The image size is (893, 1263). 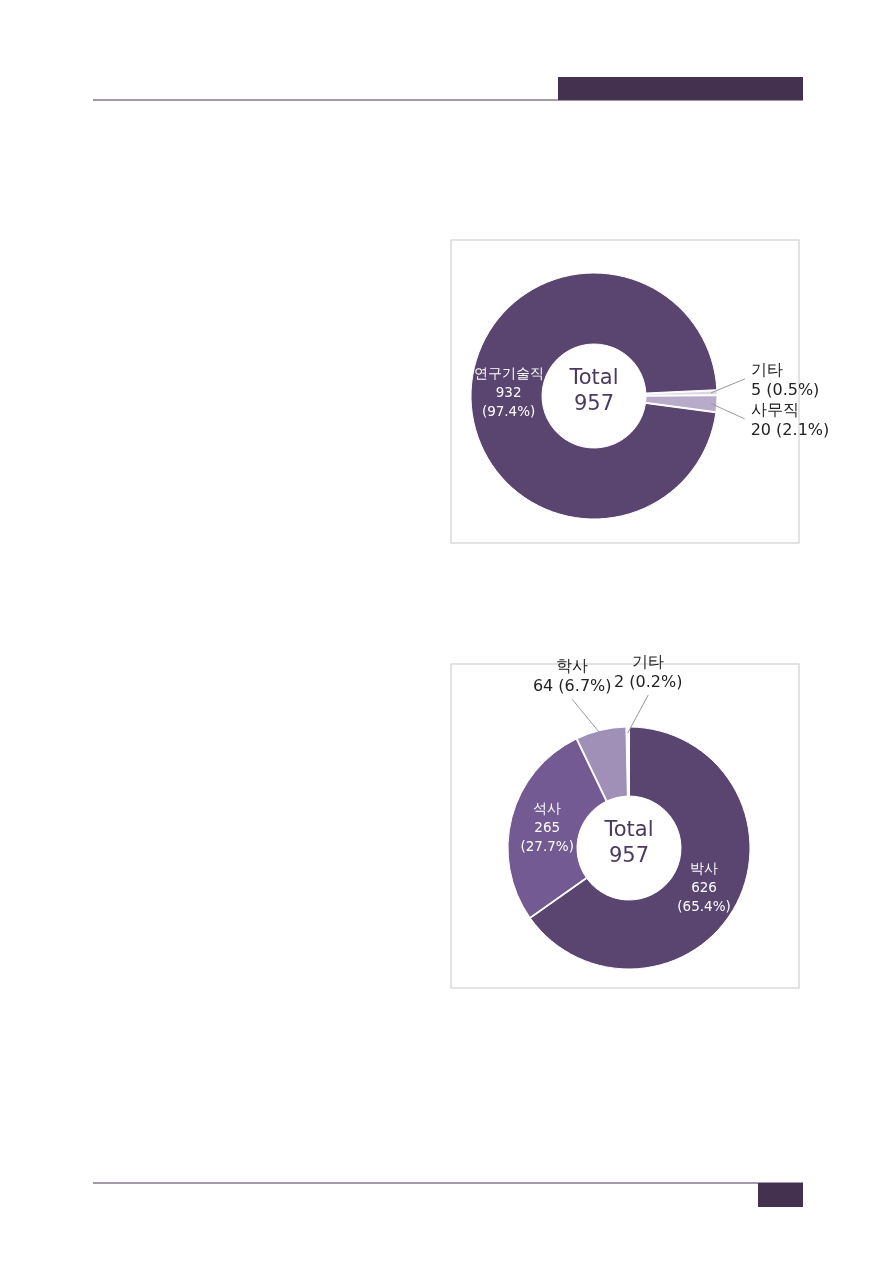 I want to click on slice-label: 학사, so click(x=572, y=666).